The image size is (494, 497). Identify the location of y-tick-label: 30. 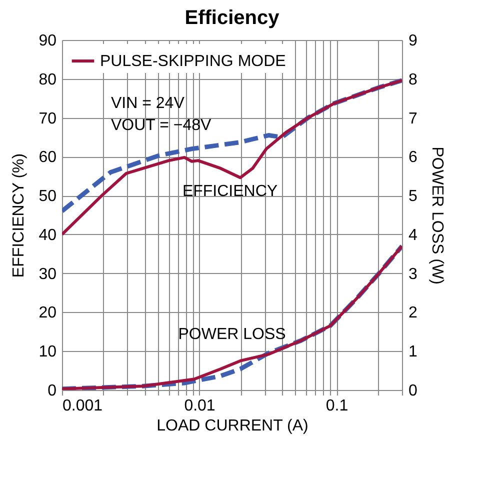
(47, 274).